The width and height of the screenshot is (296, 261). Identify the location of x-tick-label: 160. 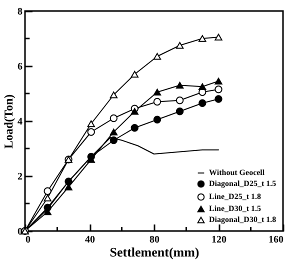
(276, 240).